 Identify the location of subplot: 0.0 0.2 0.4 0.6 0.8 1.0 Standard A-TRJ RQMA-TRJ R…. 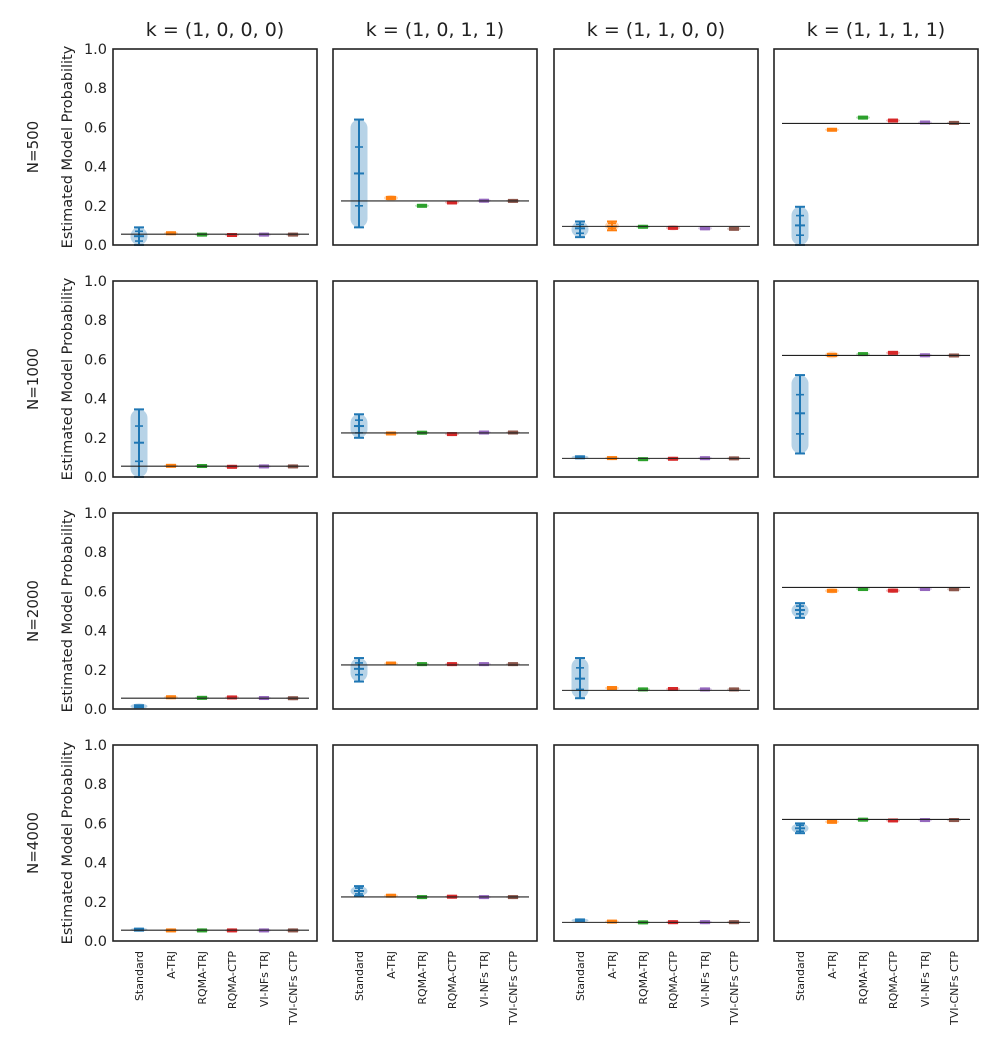
(201, 882).